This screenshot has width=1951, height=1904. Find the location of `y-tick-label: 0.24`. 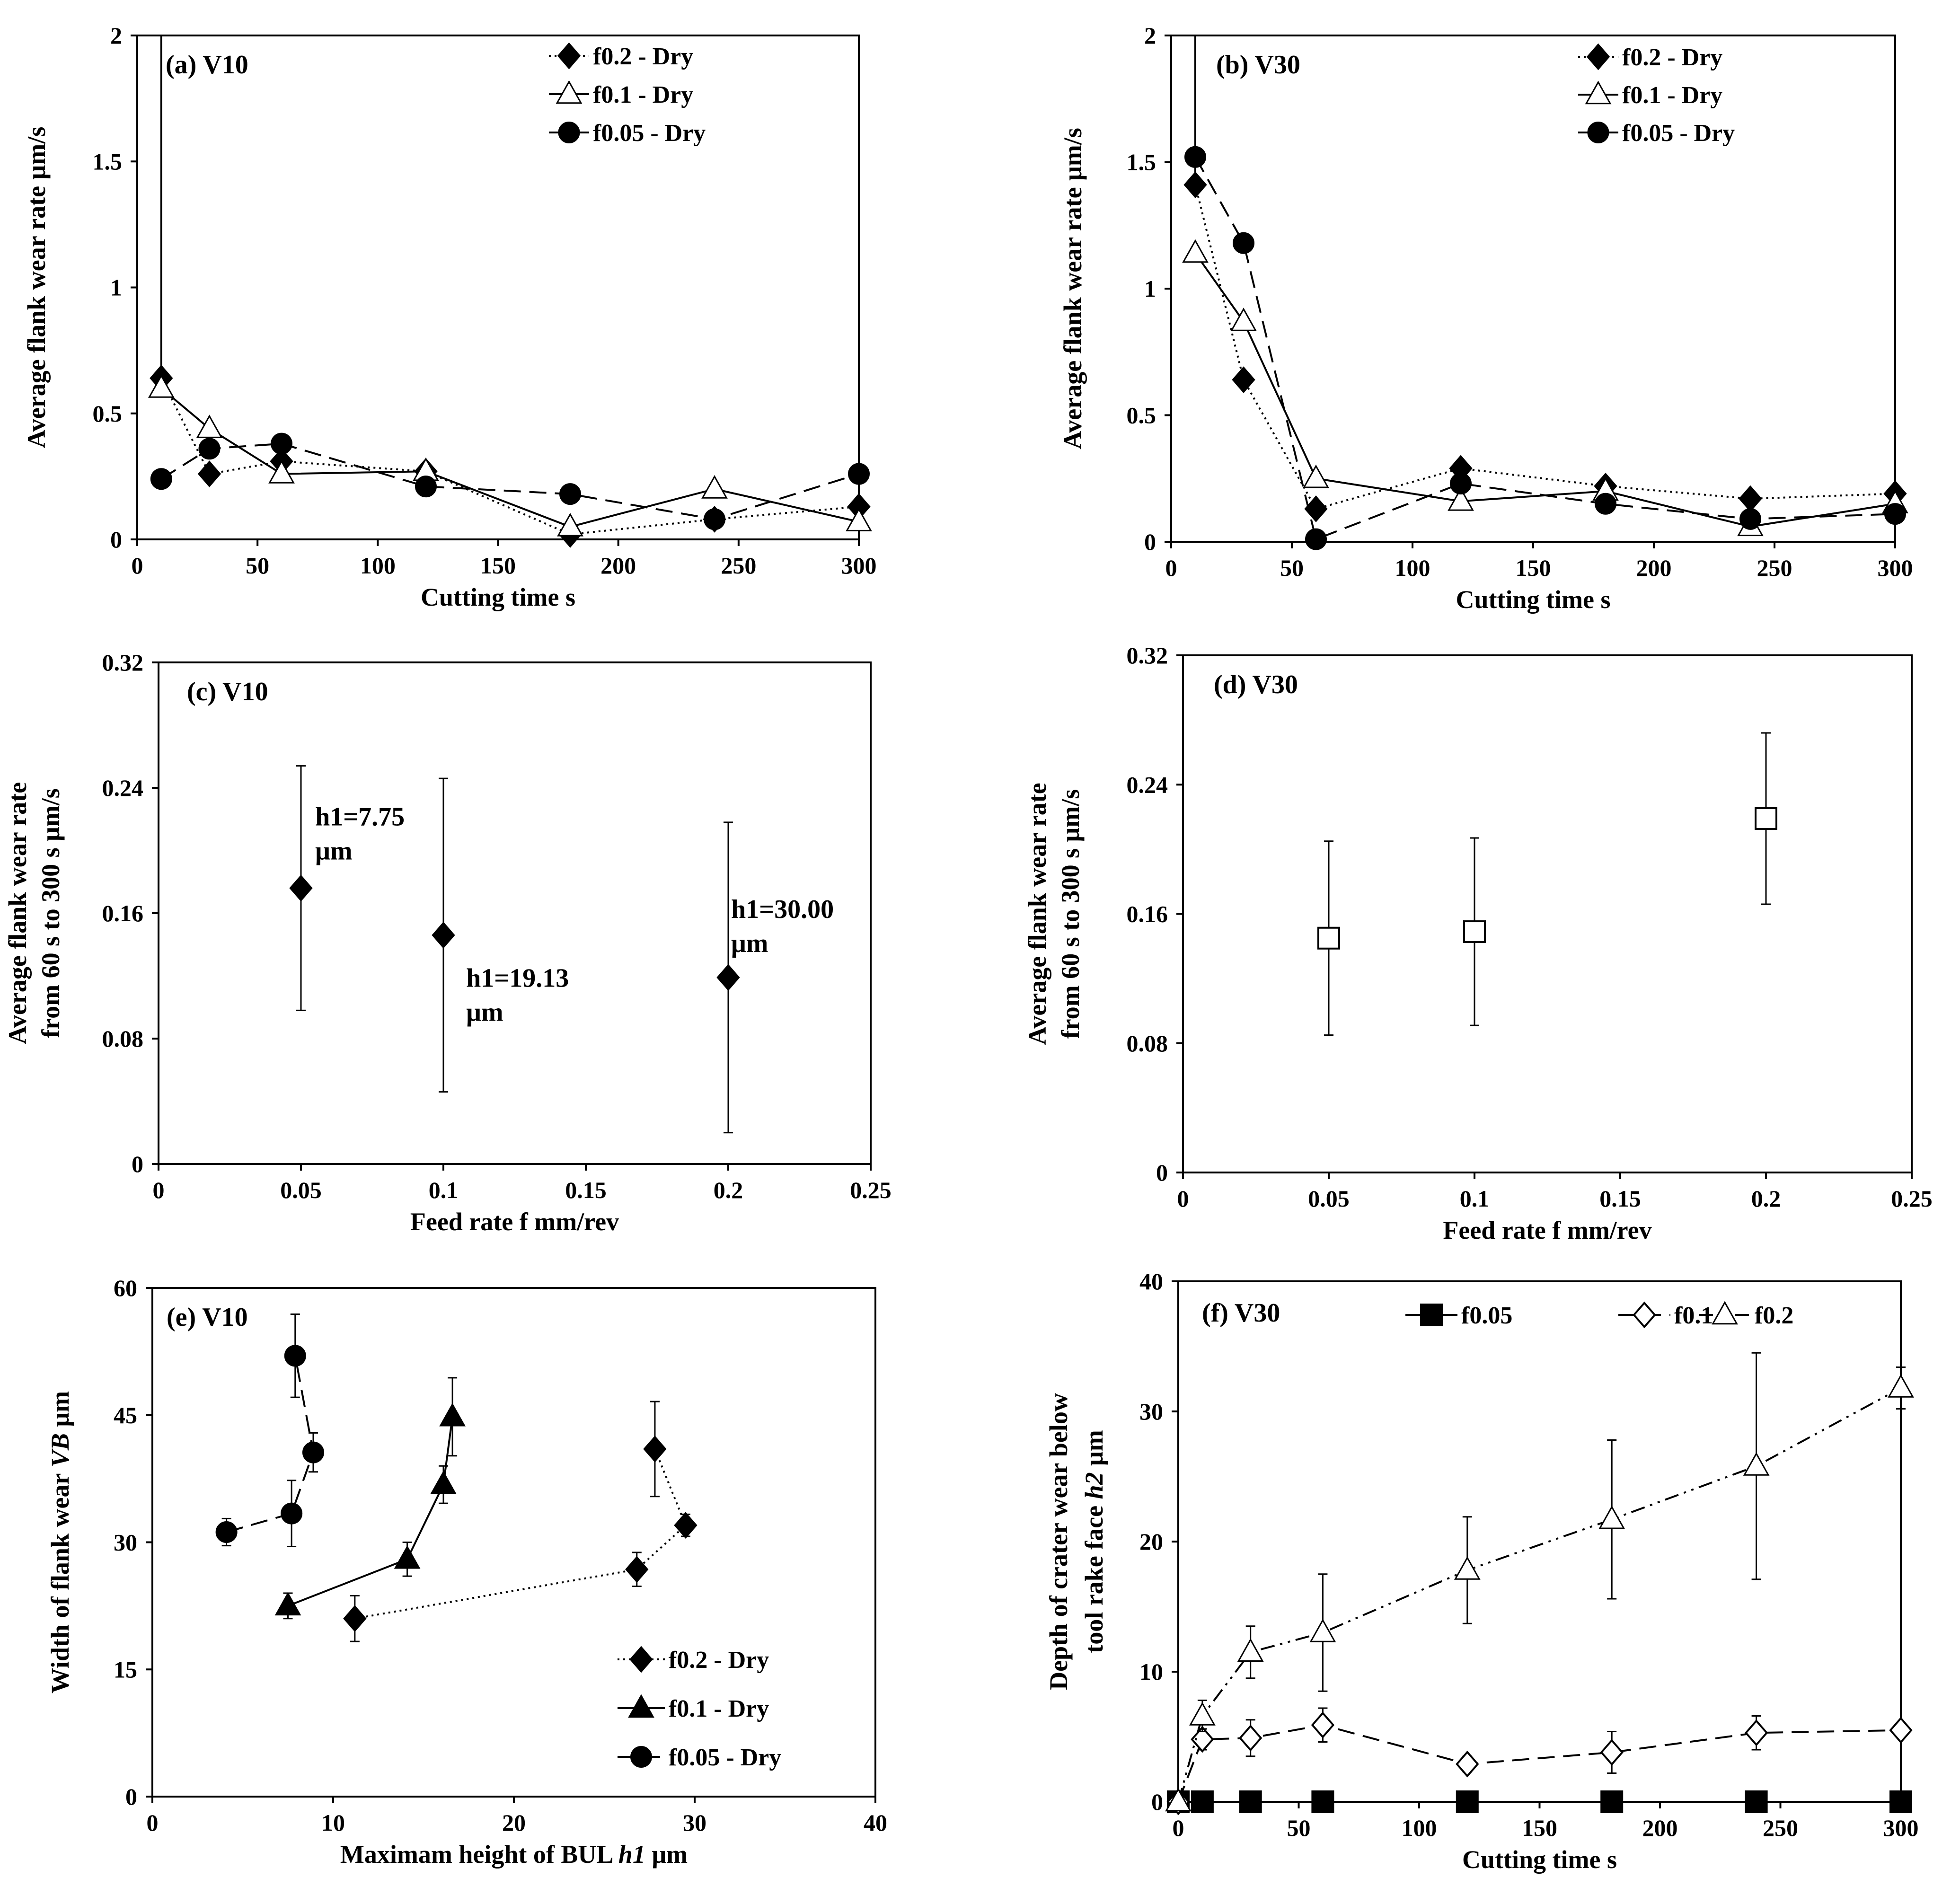

y-tick-label: 0.24 is located at coordinates (1148, 784).